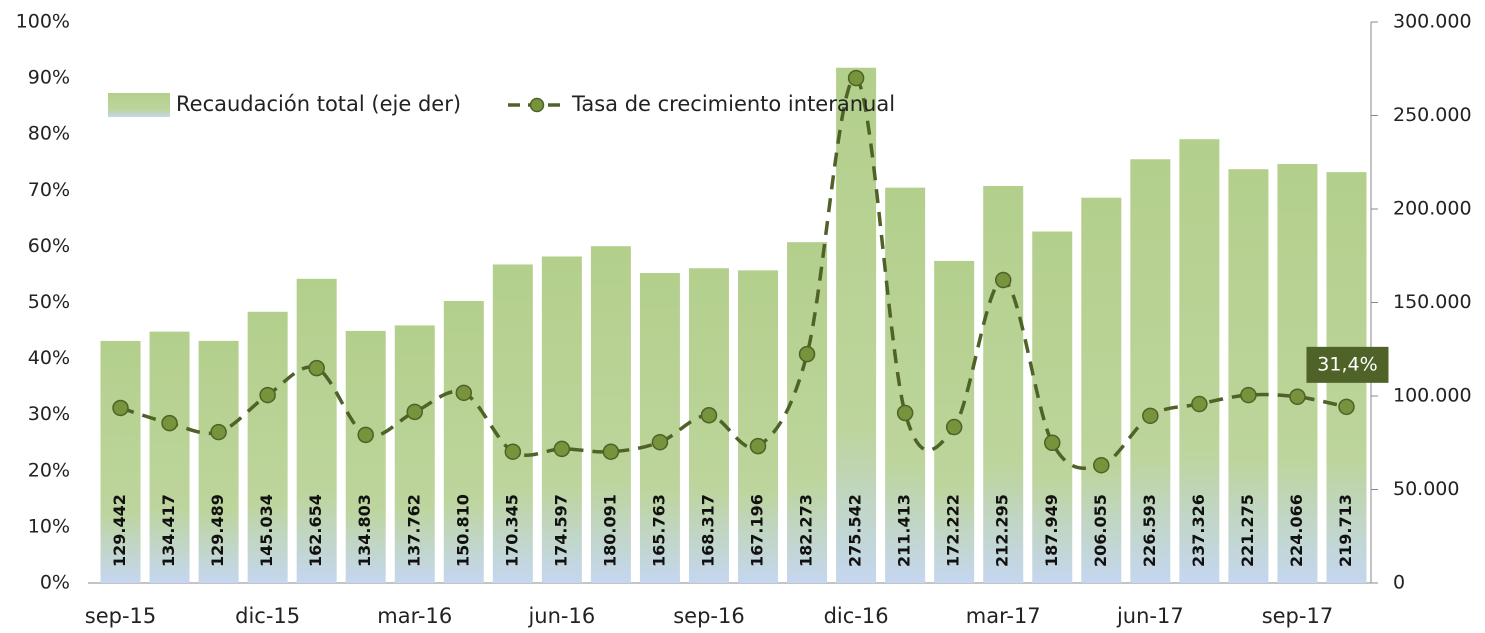  Describe the element at coordinates (139, 105) in the screenshot. I see `legend-swatch` at that location.